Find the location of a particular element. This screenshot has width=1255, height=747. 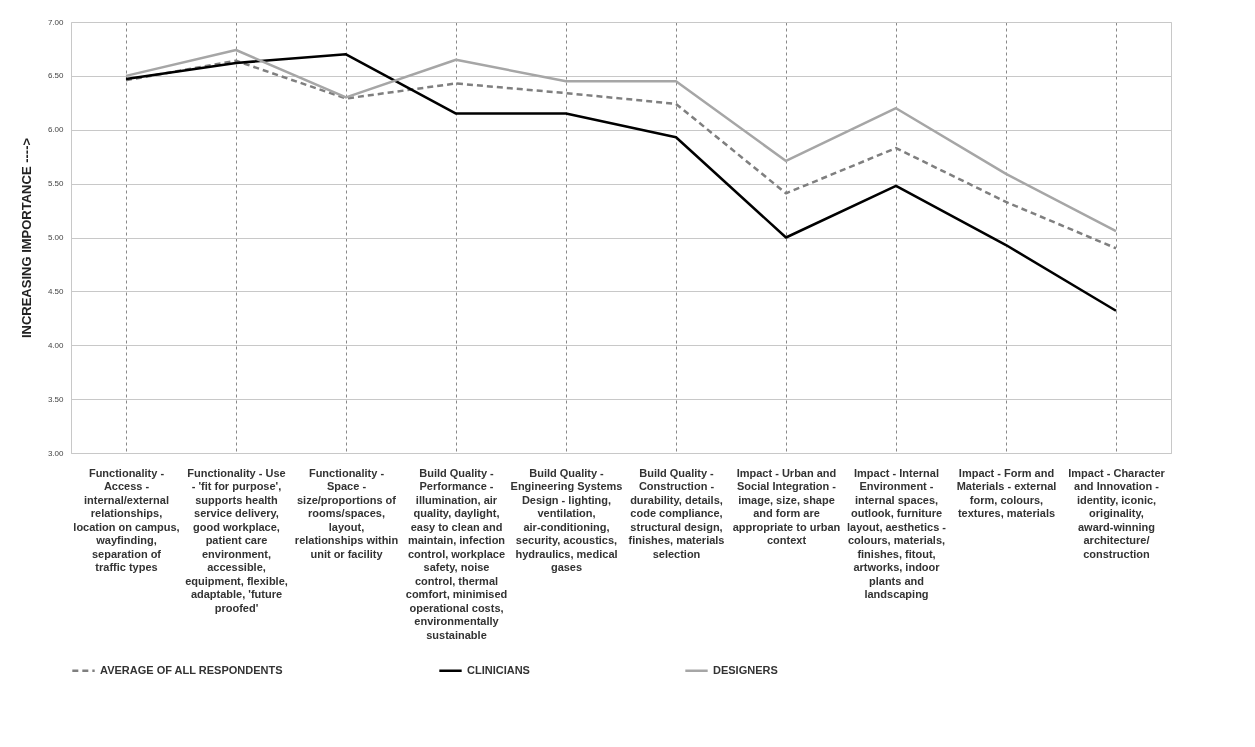

category-label: Functionality - Use - 'fit for purpose', supports health service delivery, good workplace, patient care environment, accessible, equipment, flexible, adaptable, 'future proofed' is located at coordinates (236, 540).